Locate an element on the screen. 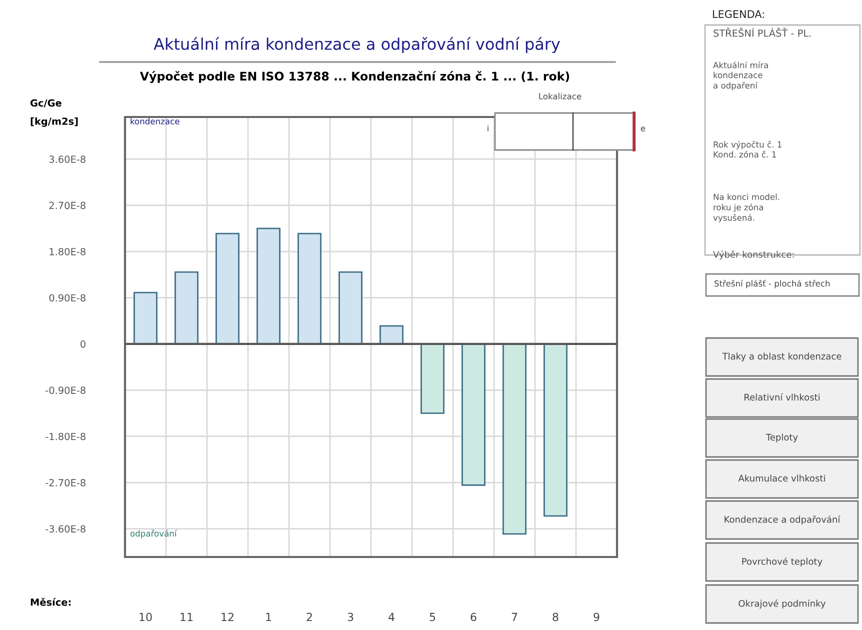  text: Kondenzace a odpařování is located at coordinates (782, 520).